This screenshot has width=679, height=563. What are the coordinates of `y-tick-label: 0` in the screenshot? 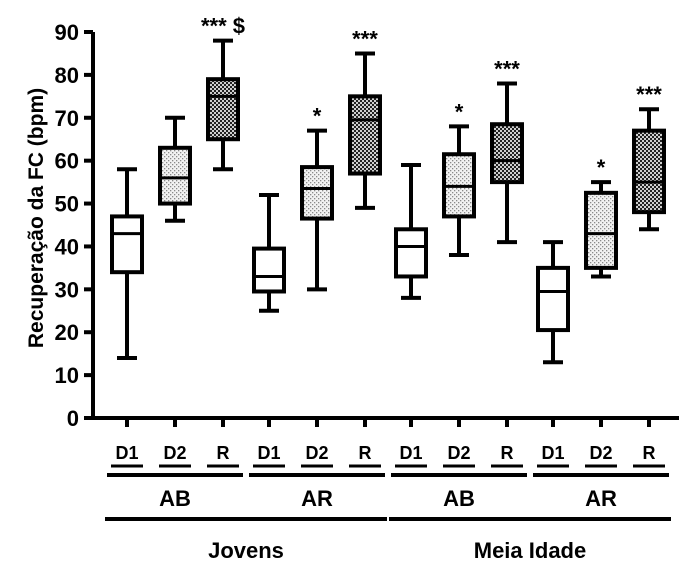 It's located at (73, 418).